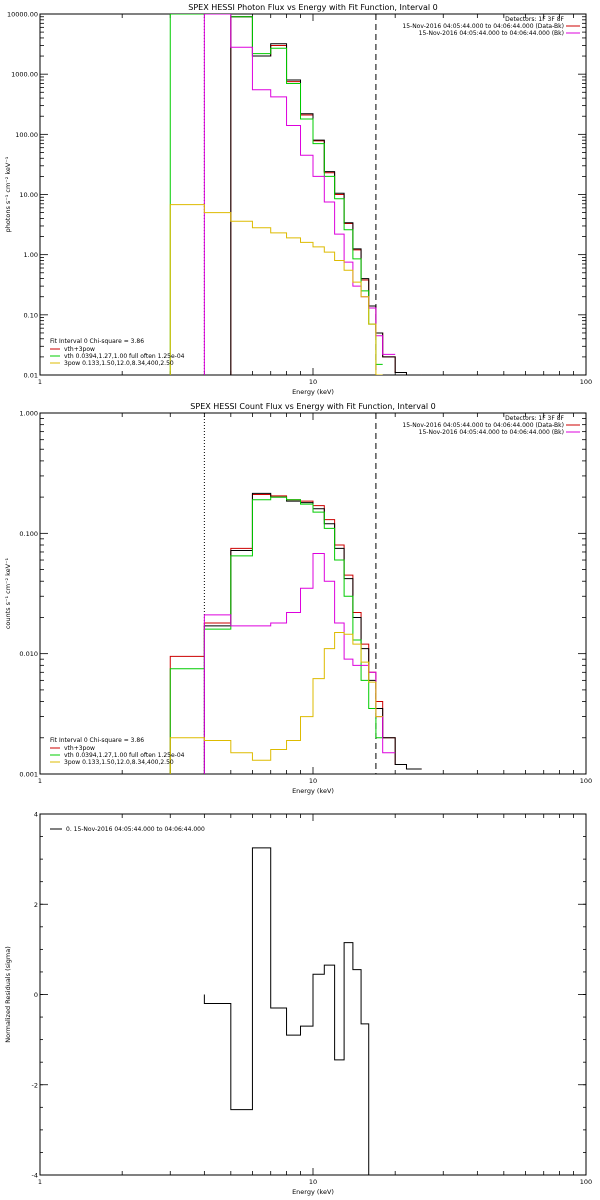  What do you see at coordinates (28, 775) in the screenshot?
I see `y-tick-label: 0.001` at bounding box center [28, 775].